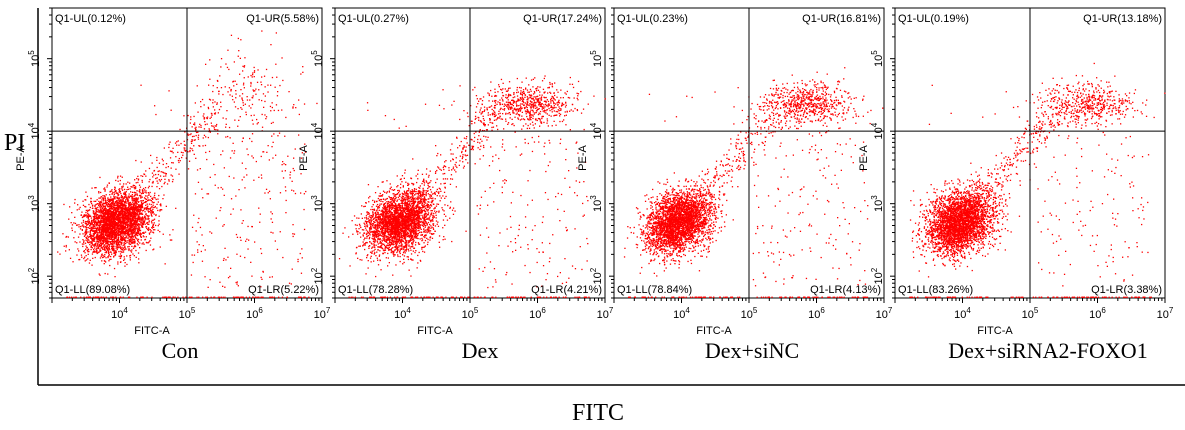 The height and width of the screenshot is (430, 1185). Describe the element at coordinates (34, 203) in the screenshot. I see `y-tick-label: 10³` at that location.